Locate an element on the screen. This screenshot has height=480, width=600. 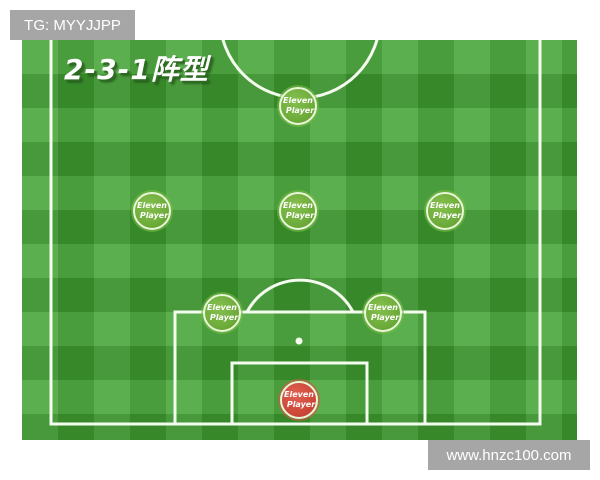
player-defender-right: Eleven Player is located at coordinates (383, 313).